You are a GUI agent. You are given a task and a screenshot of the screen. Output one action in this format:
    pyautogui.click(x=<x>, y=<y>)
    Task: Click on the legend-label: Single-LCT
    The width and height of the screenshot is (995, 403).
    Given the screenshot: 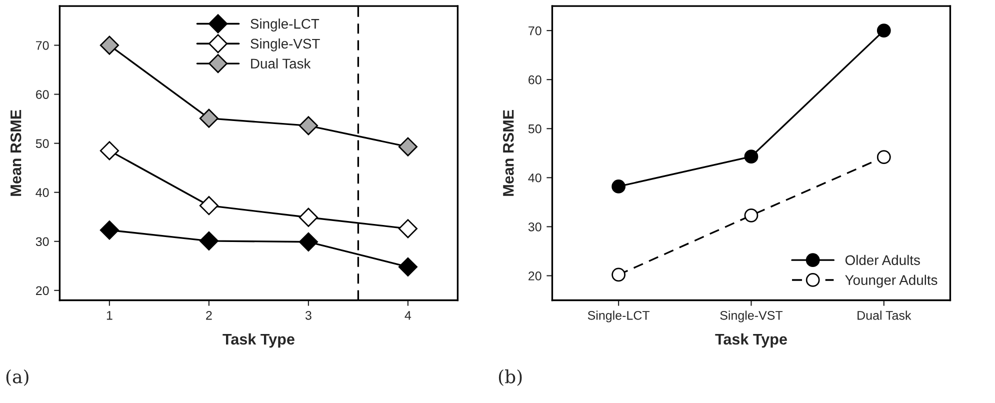 What is the action you would take?
    pyautogui.click(x=285, y=25)
    